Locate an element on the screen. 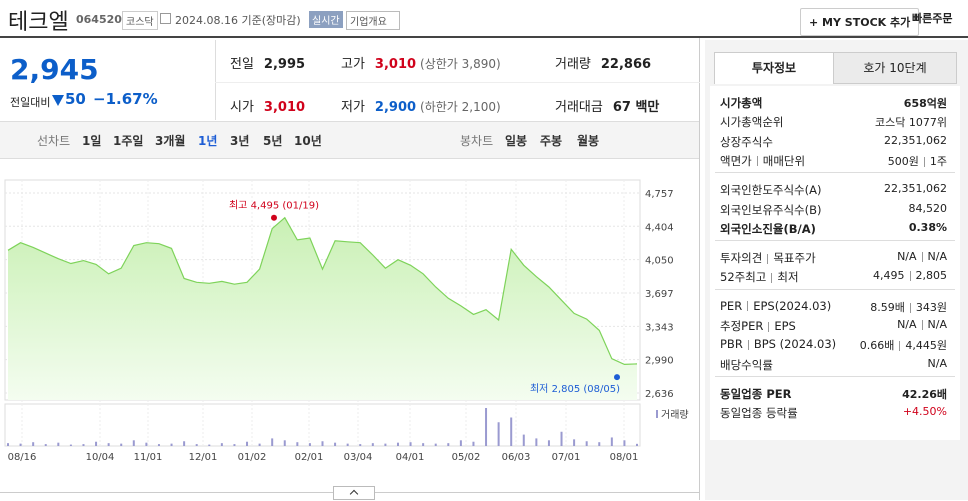 This screenshot has height=501, width=968. period-tab: 1년 is located at coordinates (208, 141).